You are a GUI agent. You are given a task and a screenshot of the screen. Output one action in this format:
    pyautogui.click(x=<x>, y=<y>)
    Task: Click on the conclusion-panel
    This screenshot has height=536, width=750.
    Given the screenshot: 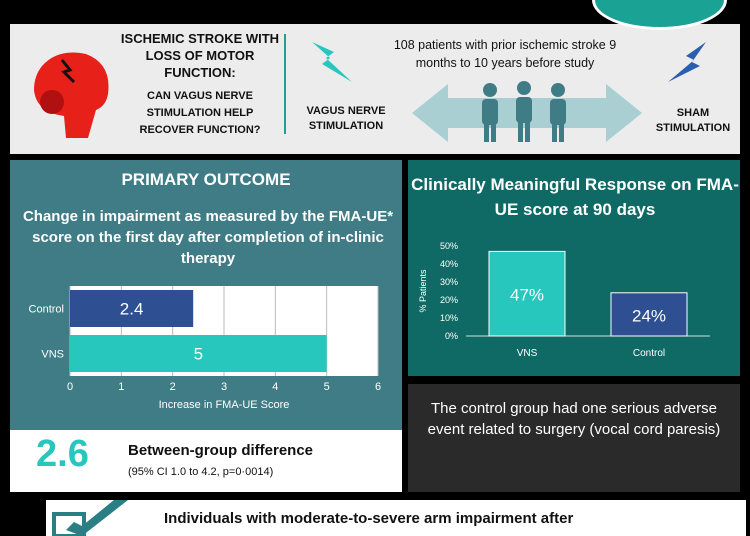 What is the action you would take?
    pyautogui.click(x=396, y=518)
    